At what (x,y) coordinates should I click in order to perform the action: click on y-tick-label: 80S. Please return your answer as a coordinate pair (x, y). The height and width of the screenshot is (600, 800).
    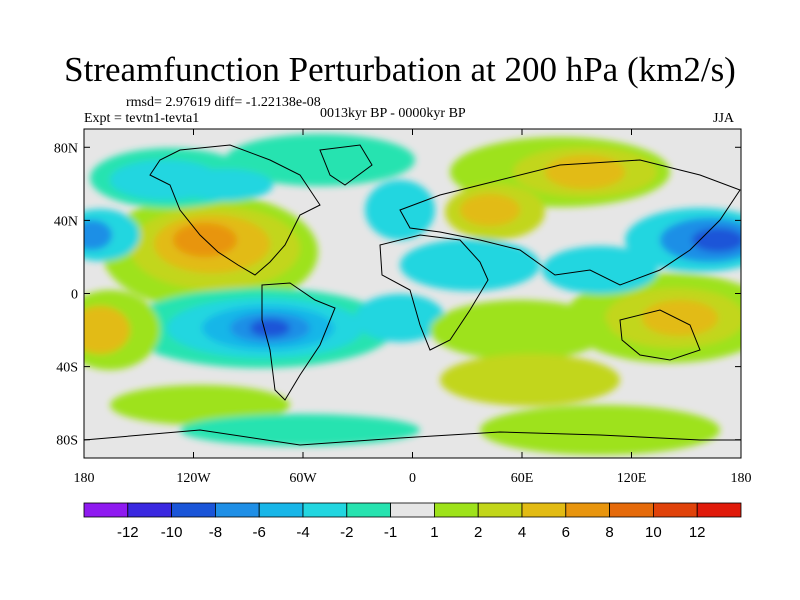
    Looking at the image, I should click on (67, 441).